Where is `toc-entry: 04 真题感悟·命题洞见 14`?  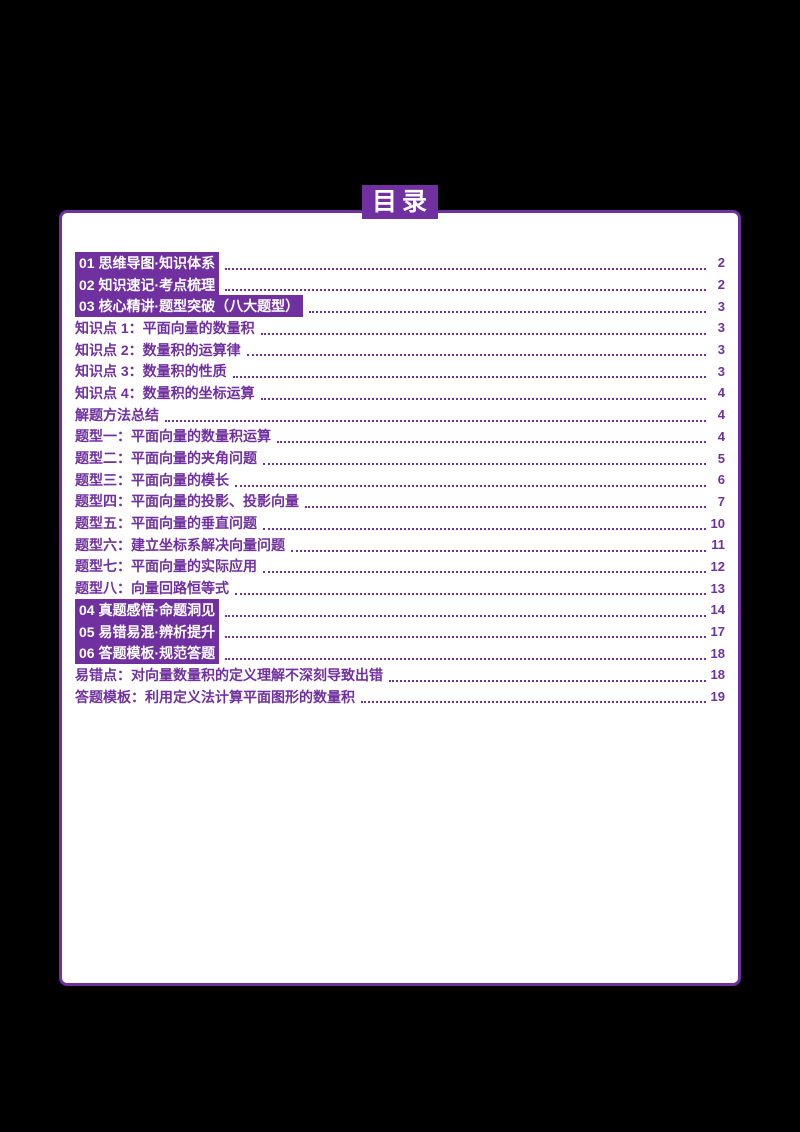
toc-entry: 04 真题感悟·命题洞见 14 is located at coordinates (400, 609).